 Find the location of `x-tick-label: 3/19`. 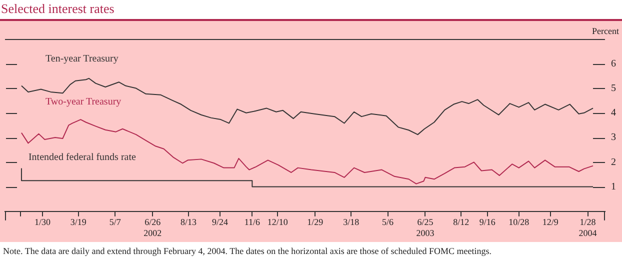

x-tick-label: 3/19 is located at coordinates (78, 222).